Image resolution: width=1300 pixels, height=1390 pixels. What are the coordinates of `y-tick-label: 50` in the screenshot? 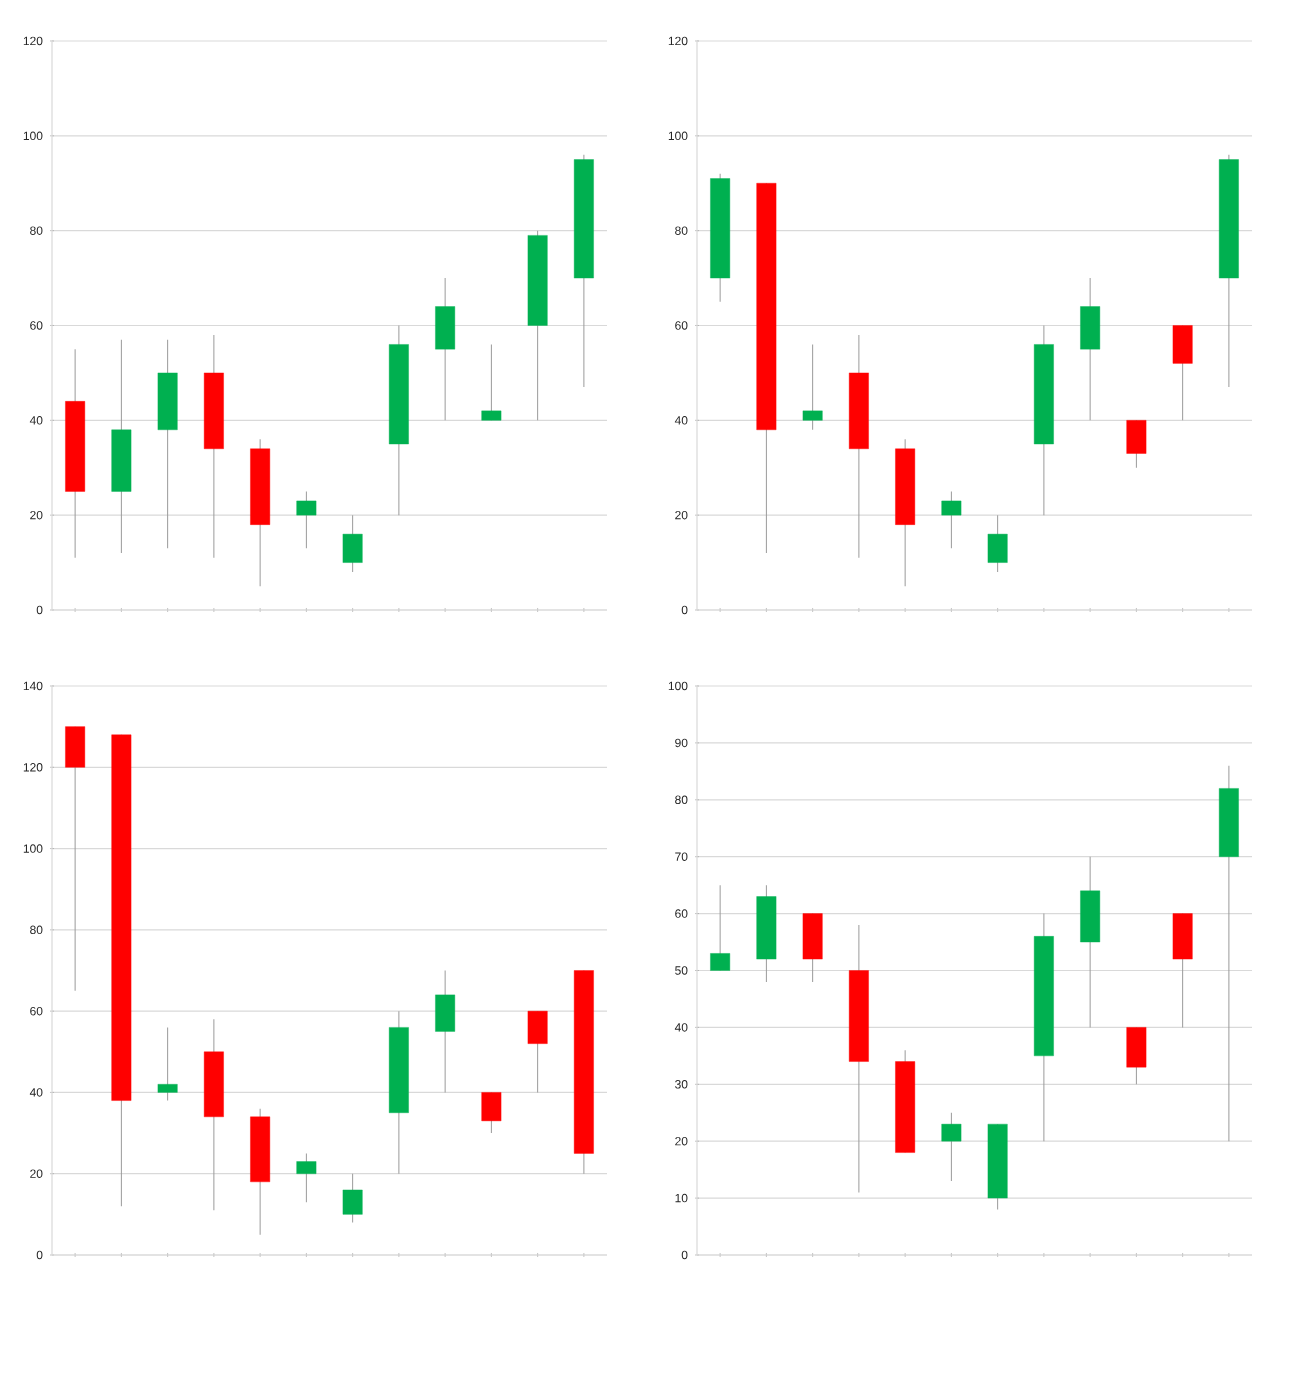 It's located at (681, 970).